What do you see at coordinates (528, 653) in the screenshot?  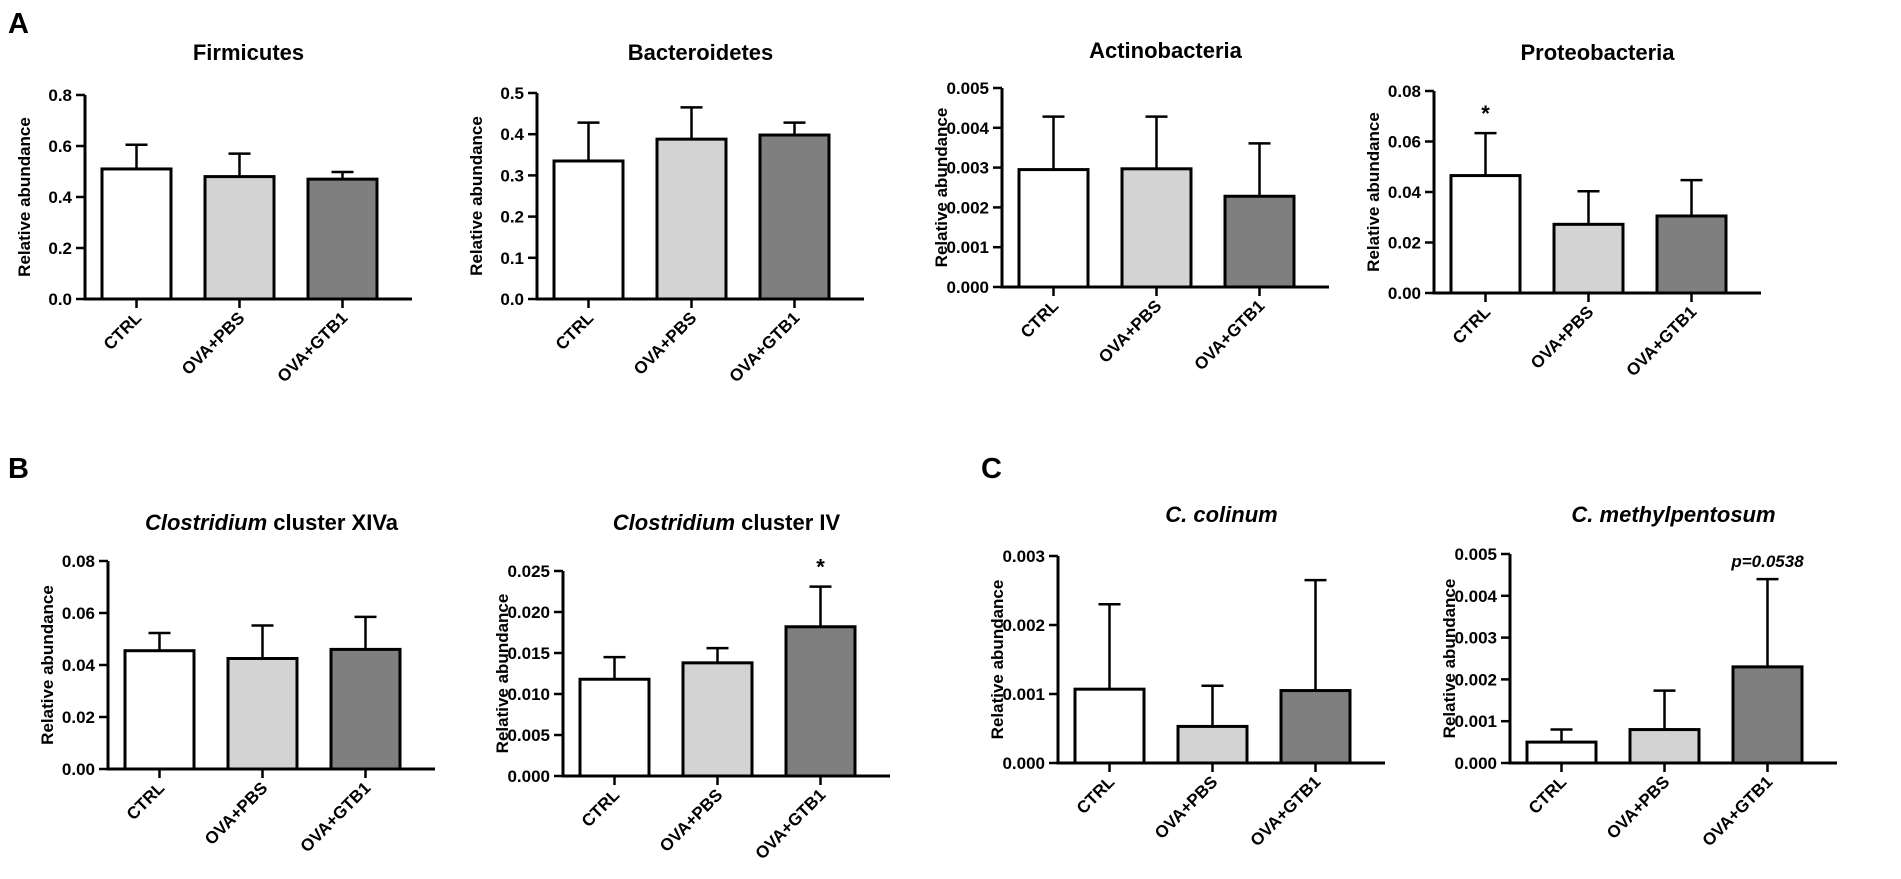 I see `y-tick-label: 0.015` at bounding box center [528, 653].